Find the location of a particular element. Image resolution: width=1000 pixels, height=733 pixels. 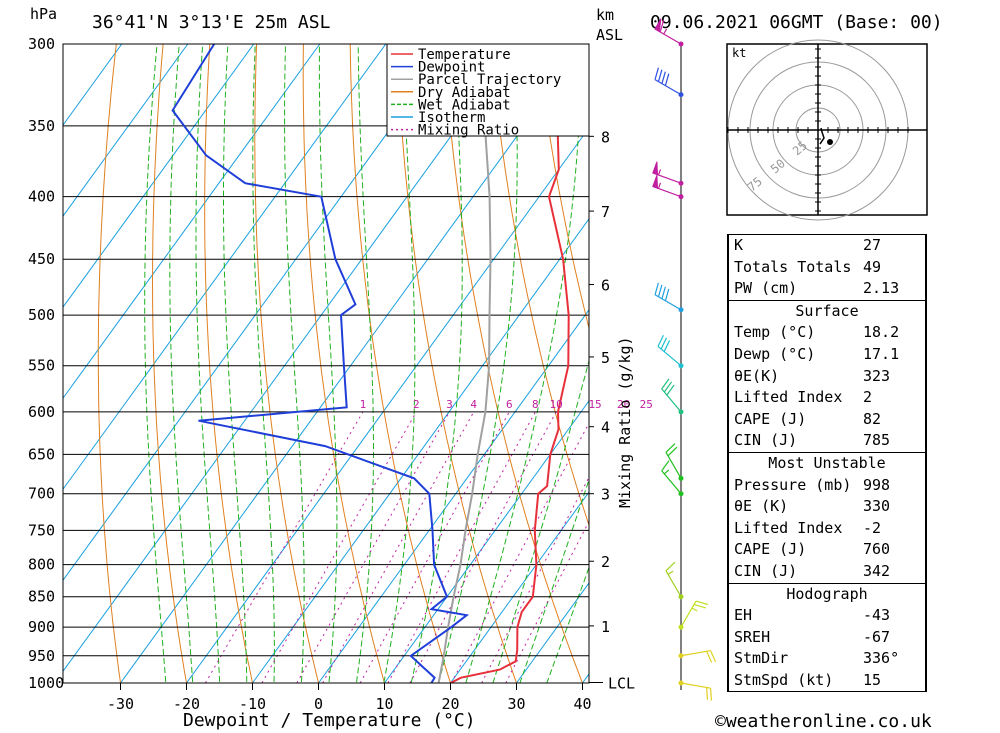

mixing-ratio-label: 25 is located at coordinates (646, 404).